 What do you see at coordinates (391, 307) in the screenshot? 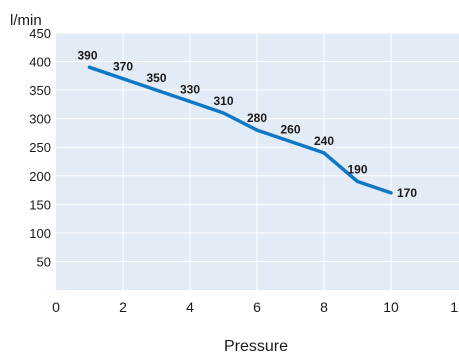
I see `x-tick-label: 10` at bounding box center [391, 307].